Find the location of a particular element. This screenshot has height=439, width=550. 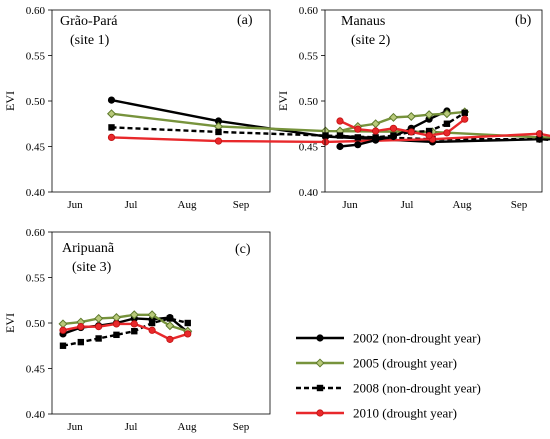

series-line-s2005 is located at coordinates (330, 125).